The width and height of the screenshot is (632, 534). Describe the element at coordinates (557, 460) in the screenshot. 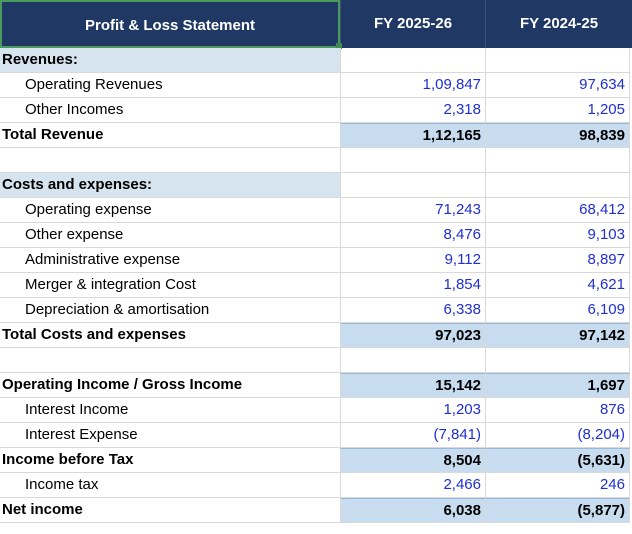

I see `value-cell-fy2024: (5,631)` at that location.